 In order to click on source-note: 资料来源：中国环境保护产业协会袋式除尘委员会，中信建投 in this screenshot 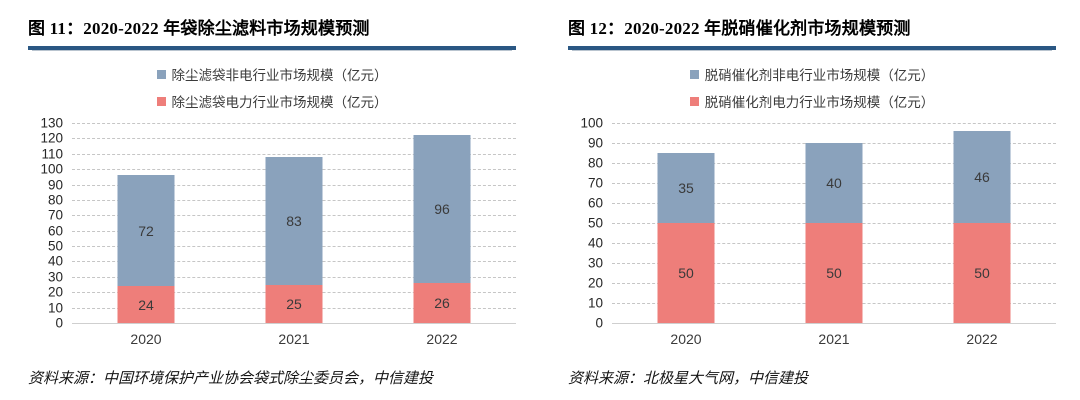, I will do `click(231, 379)`.